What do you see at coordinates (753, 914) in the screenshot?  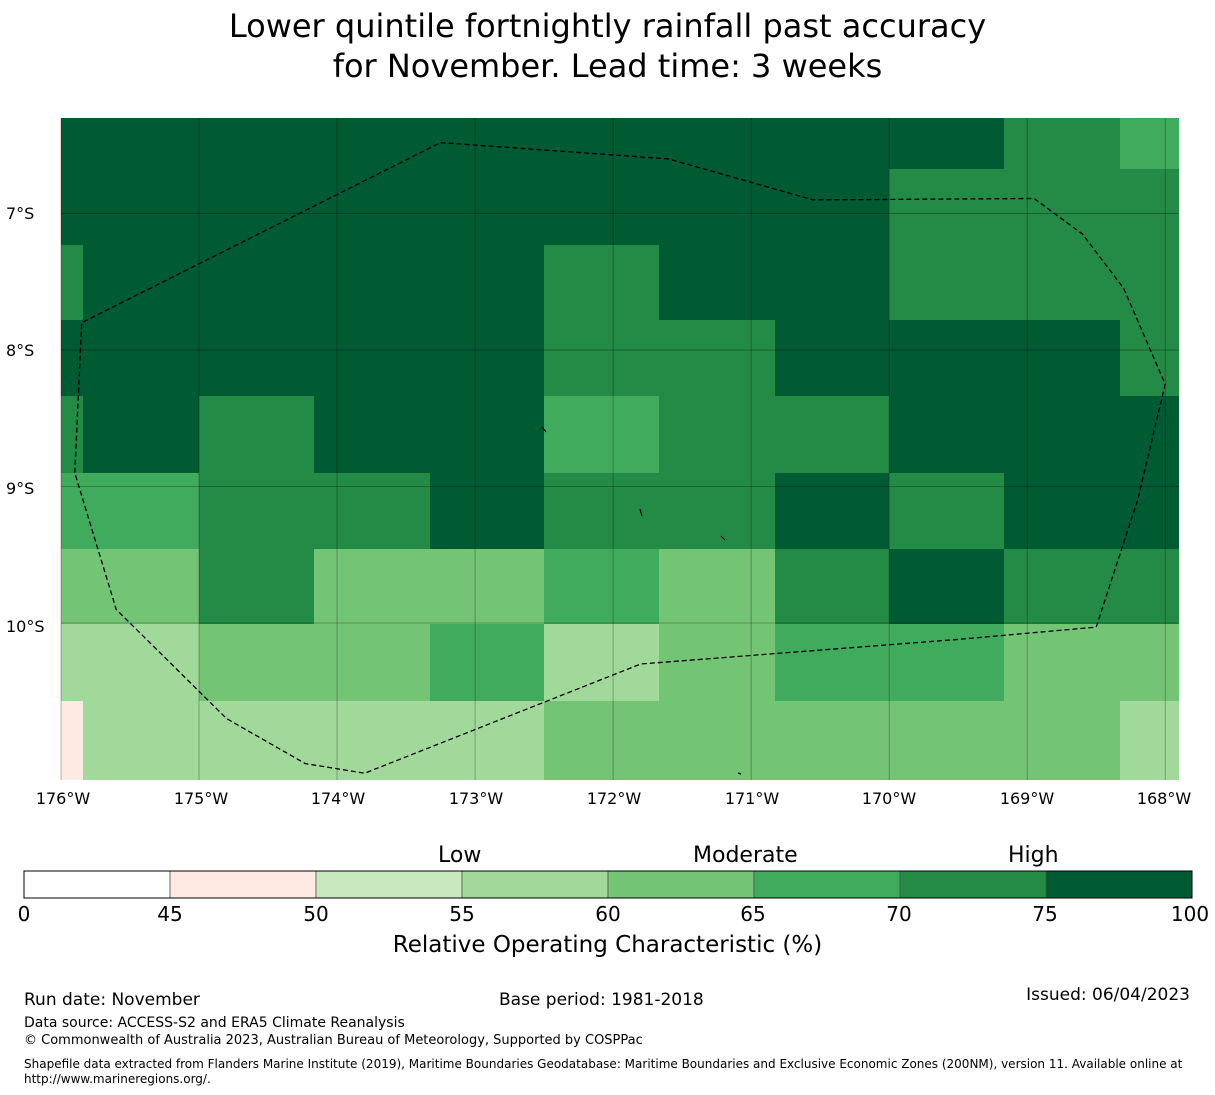 I see `colorbar-tick-label: 65` at bounding box center [753, 914].